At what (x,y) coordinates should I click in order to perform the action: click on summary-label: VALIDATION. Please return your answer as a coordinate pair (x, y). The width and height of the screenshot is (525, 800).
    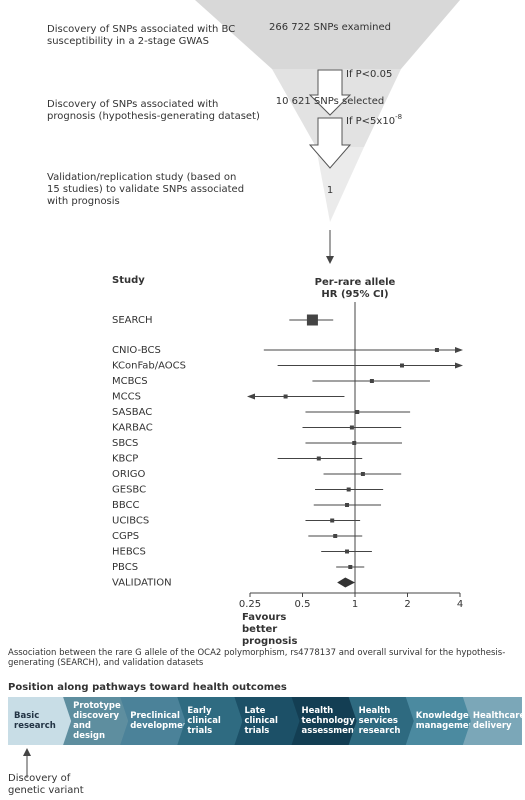
    Looking at the image, I should click on (142, 583).